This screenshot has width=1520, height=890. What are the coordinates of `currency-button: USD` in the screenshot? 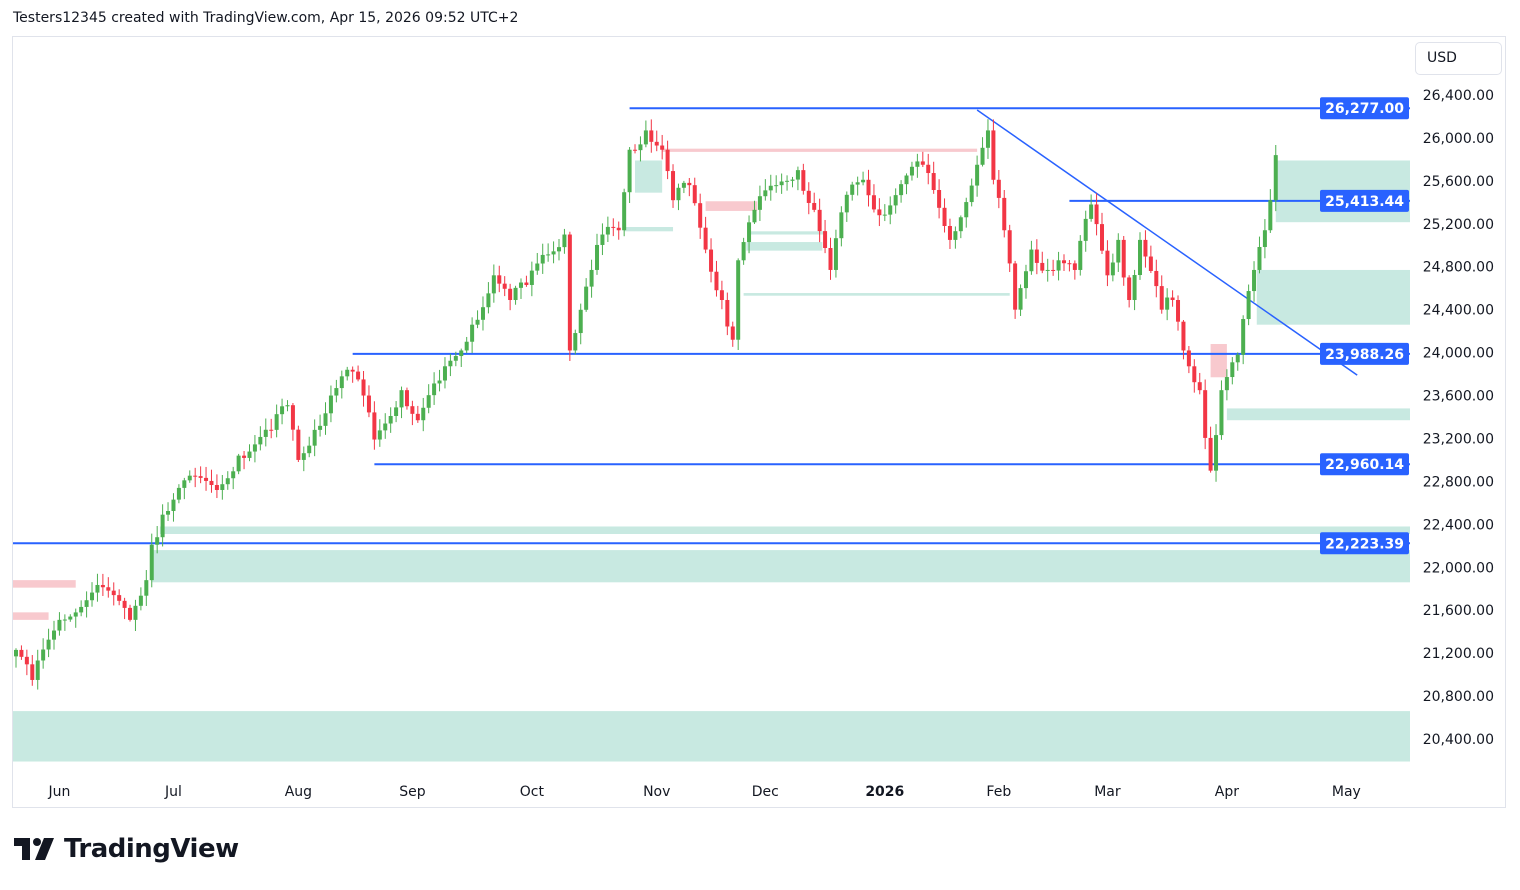 It's located at (1458, 58).